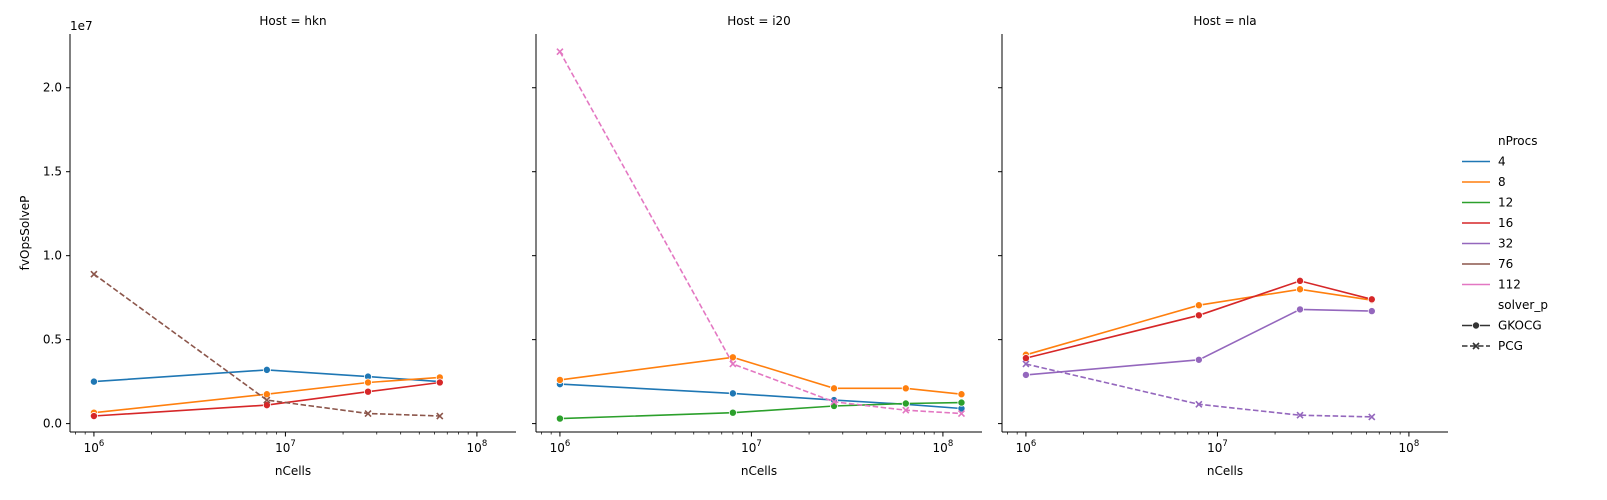 This screenshot has height=500, width=1607. I want to click on series-4-GKOCG, so click(266, 375).